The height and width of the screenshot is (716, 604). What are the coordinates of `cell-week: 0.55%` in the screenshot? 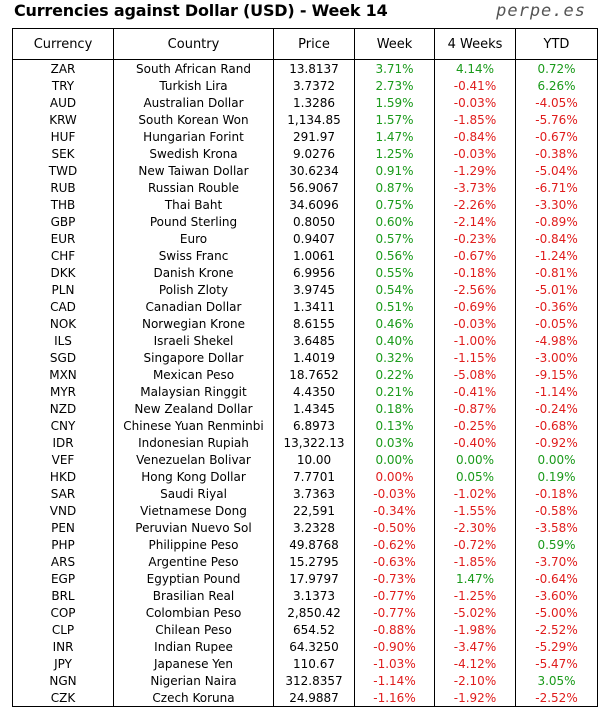 It's located at (394, 272).